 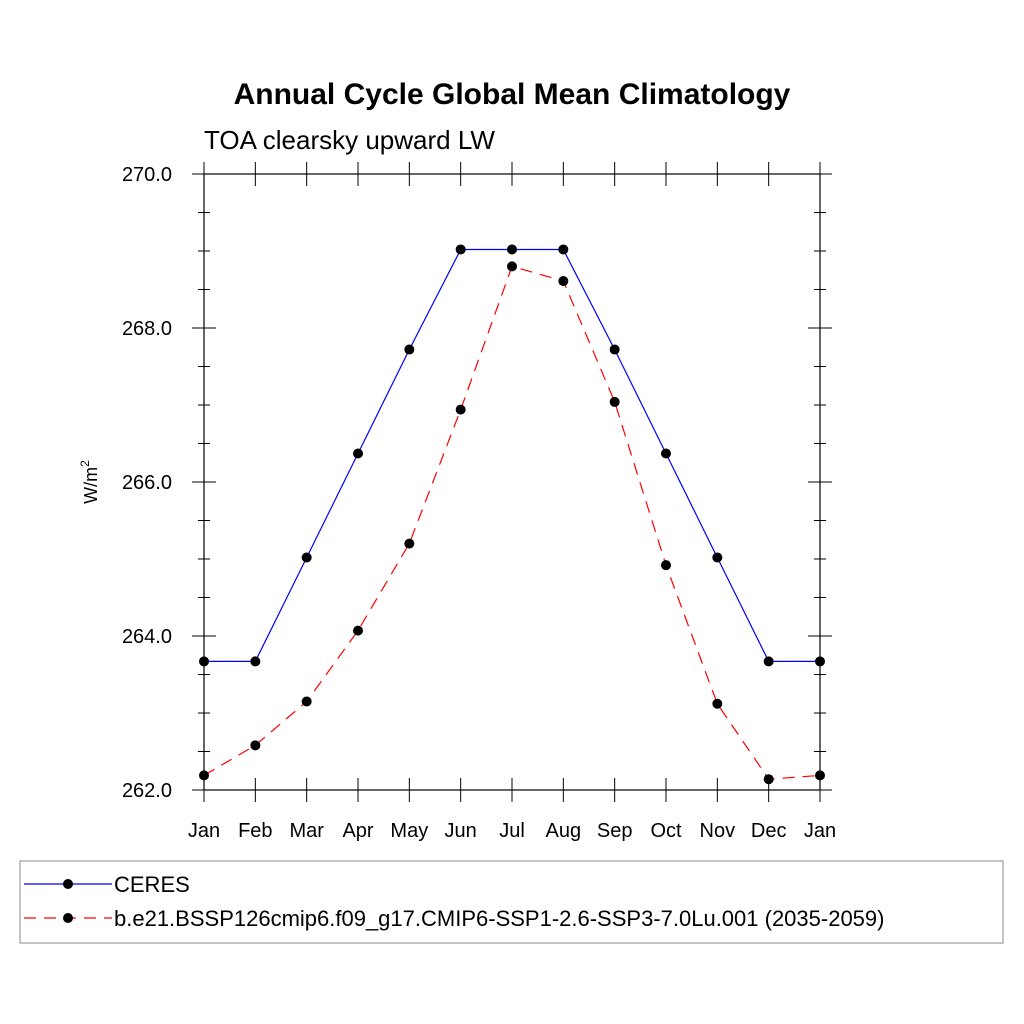 I want to click on y-tick-label: 266.0, so click(x=147, y=483).